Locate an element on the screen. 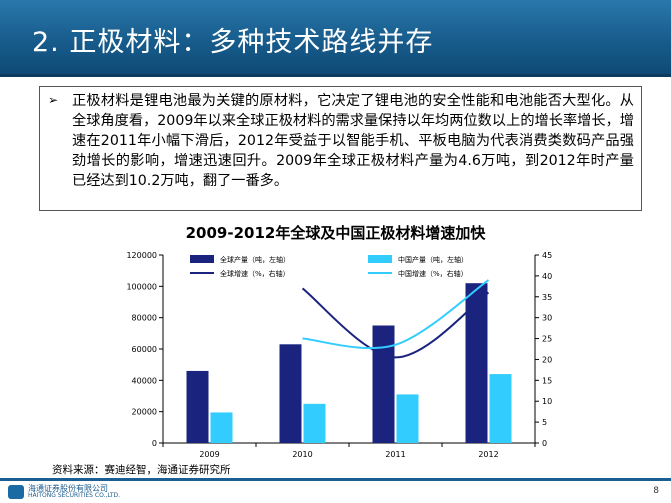  company-logo: 海通证券股份有限公司 HAITONG SECURITIES CO.,LTD. is located at coordinates (78, 492).